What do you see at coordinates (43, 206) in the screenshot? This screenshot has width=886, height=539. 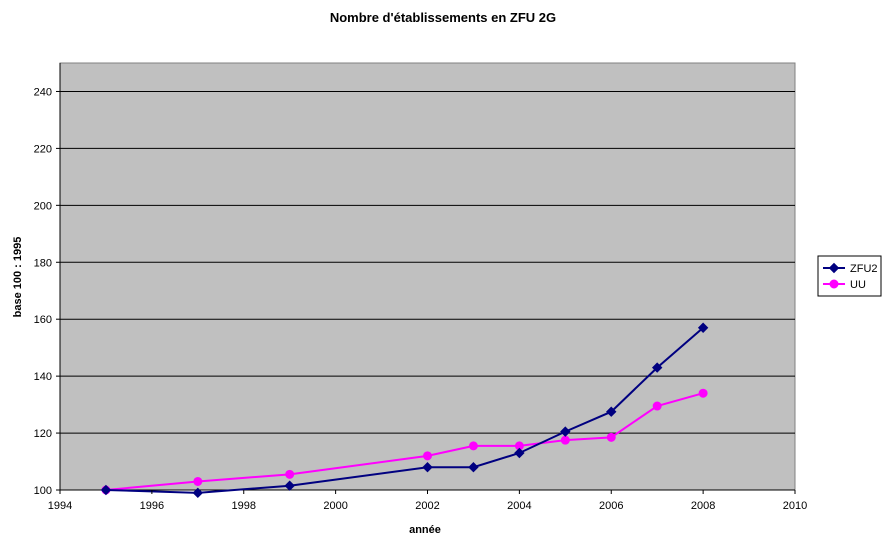 I see `y-tick-label: 200` at bounding box center [43, 206].